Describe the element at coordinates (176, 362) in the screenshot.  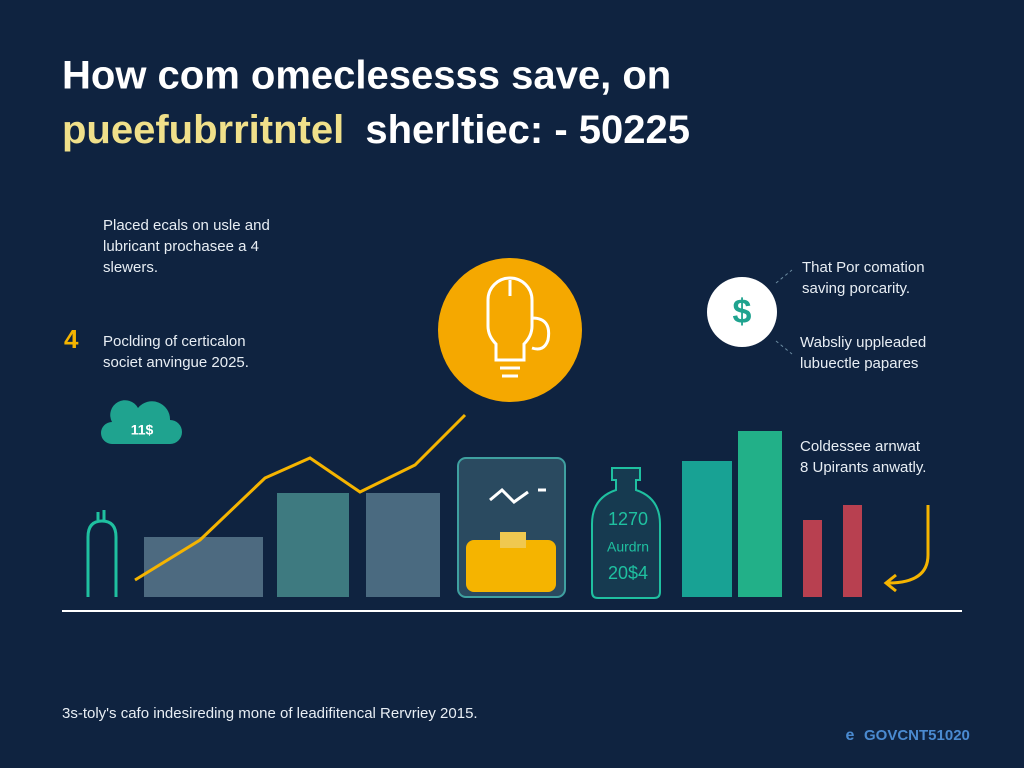
I see `note-line: societ anvingue 2025.` at that location.